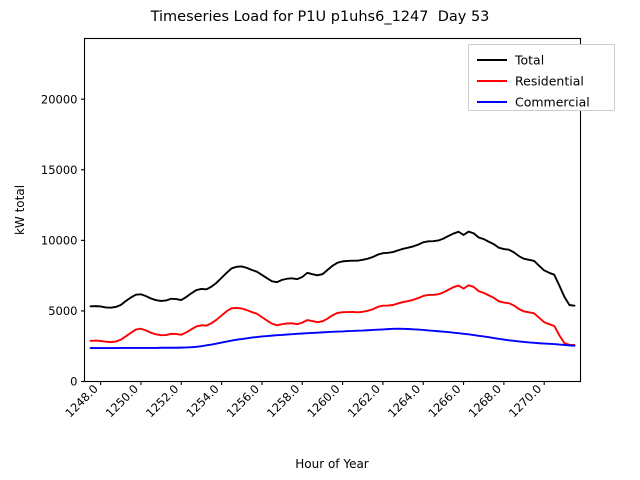 The width and height of the screenshot is (640, 480). Describe the element at coordinates (243, 401) in the screenshot. I see `x-tick-label: 1256.0` at that location.